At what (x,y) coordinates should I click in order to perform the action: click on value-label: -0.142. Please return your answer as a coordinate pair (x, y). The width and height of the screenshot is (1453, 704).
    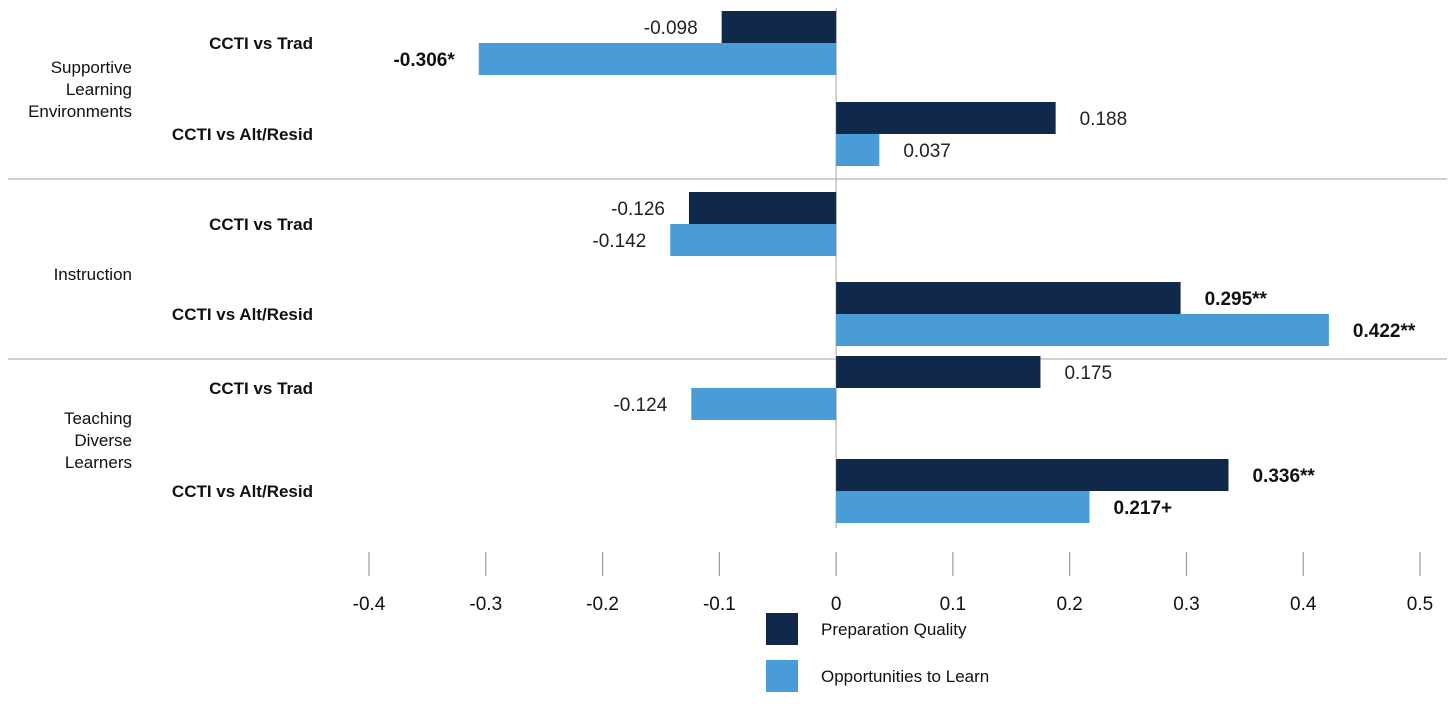
    Looking at the image, I should click on (619, 241).